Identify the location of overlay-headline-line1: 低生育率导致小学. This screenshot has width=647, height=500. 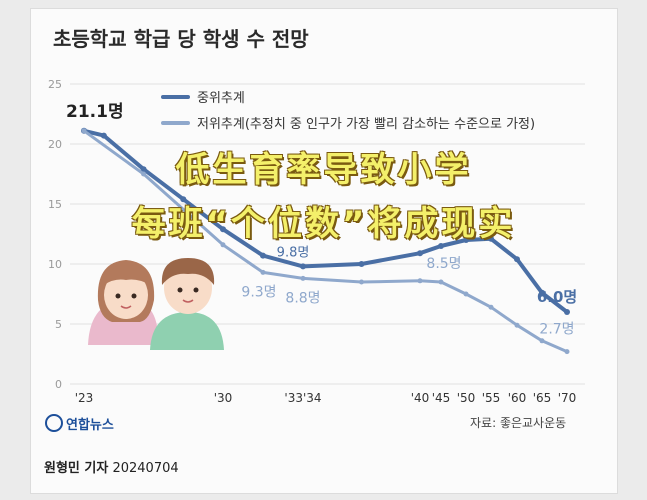
(323, 170).